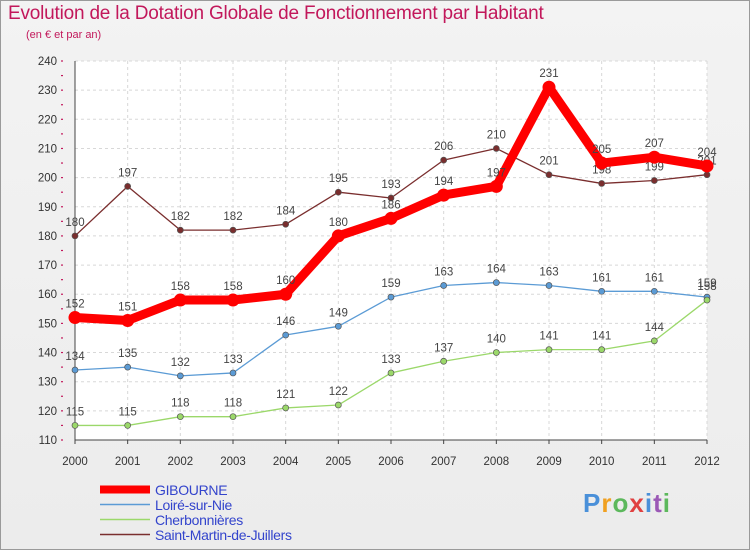 The height and width of the screenshot is (550, 750). I want to click on data-label: 184, so click(286, 211).